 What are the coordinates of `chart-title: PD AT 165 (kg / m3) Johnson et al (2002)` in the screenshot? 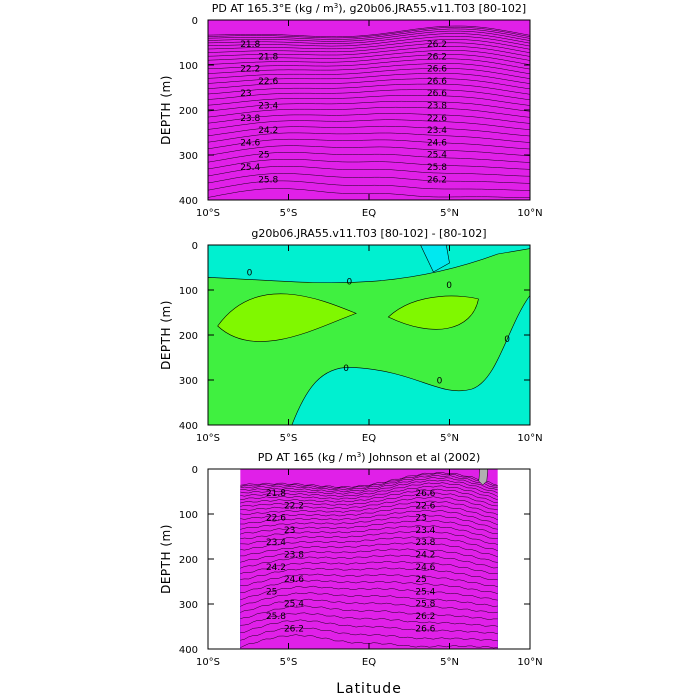 It's located at (369, 457).